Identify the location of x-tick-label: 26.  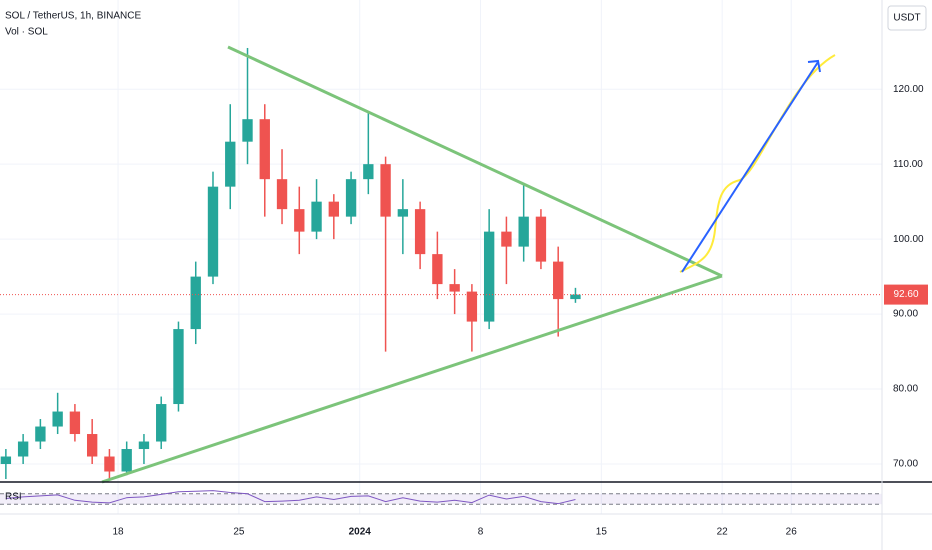
(792, 532).